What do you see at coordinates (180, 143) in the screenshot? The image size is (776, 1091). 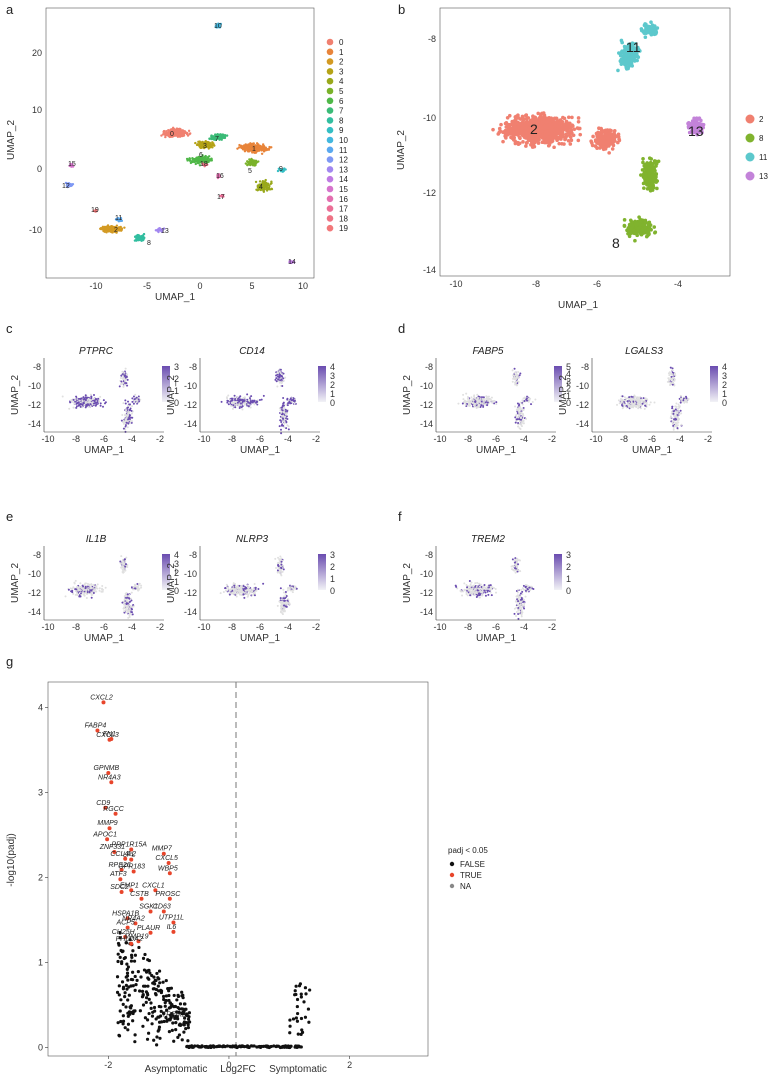 I see `panel-a-frame` at bounding box center [180, 143].